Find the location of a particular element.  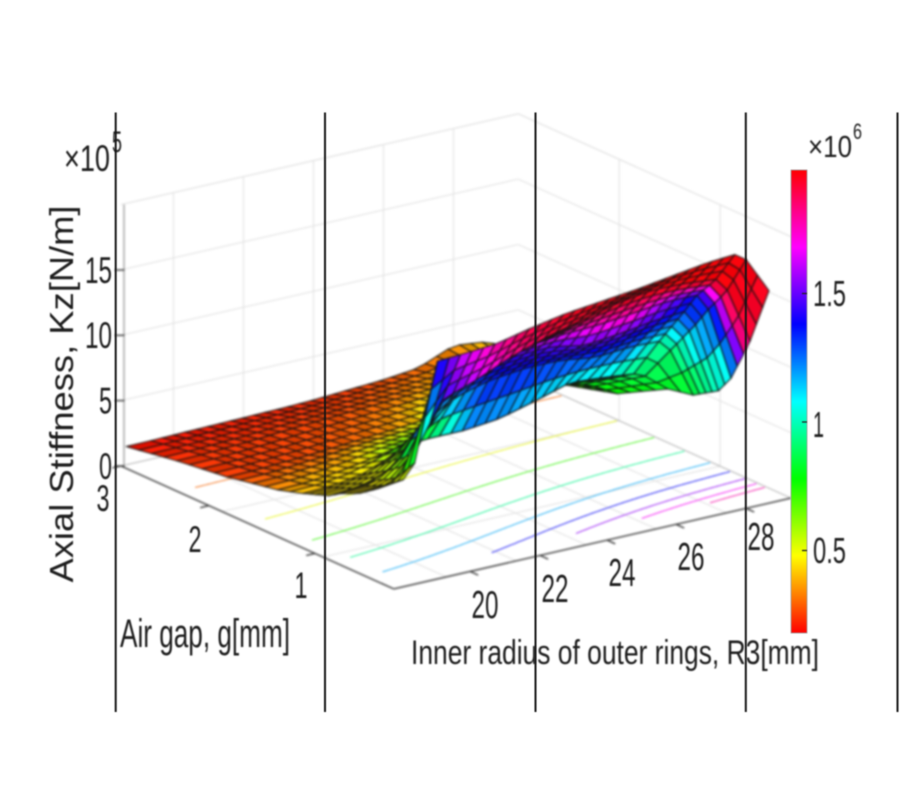

svg-text: 22 is located at coordinates (555, 589).